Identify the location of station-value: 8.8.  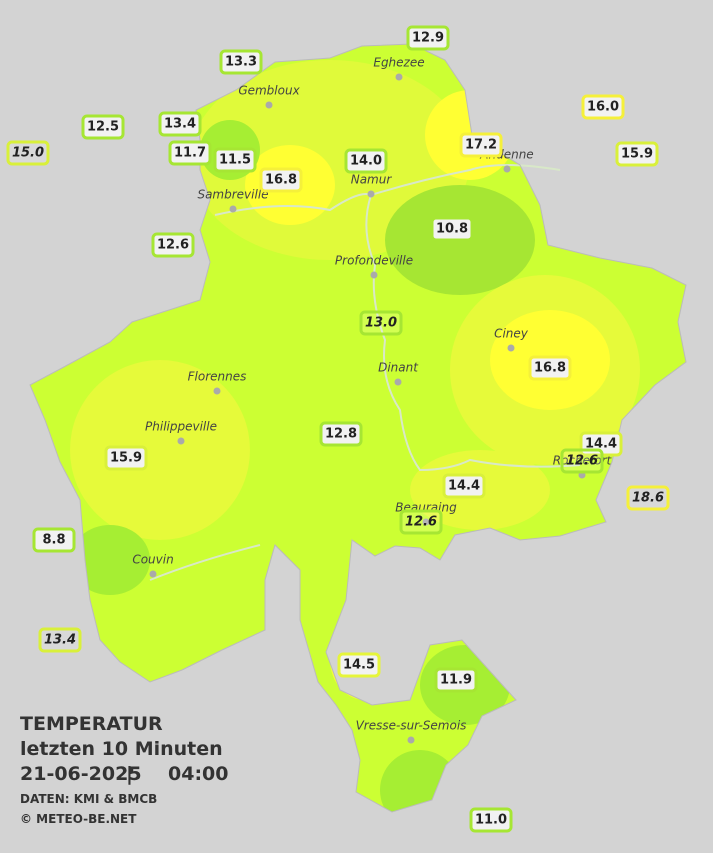
(53, 540).